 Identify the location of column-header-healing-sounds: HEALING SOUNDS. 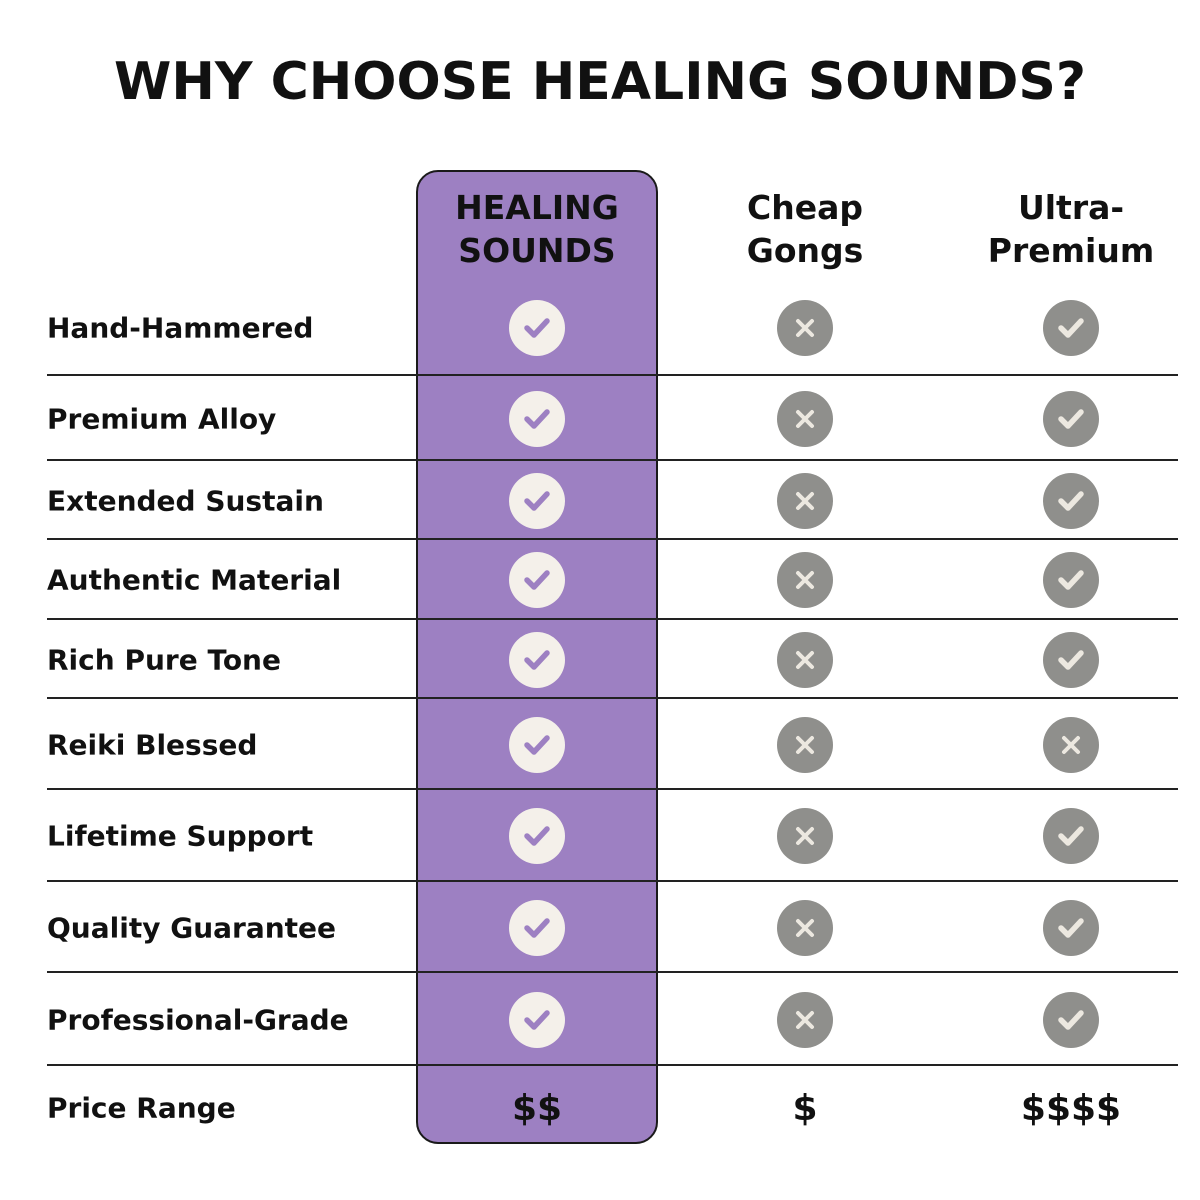
(537, 229).